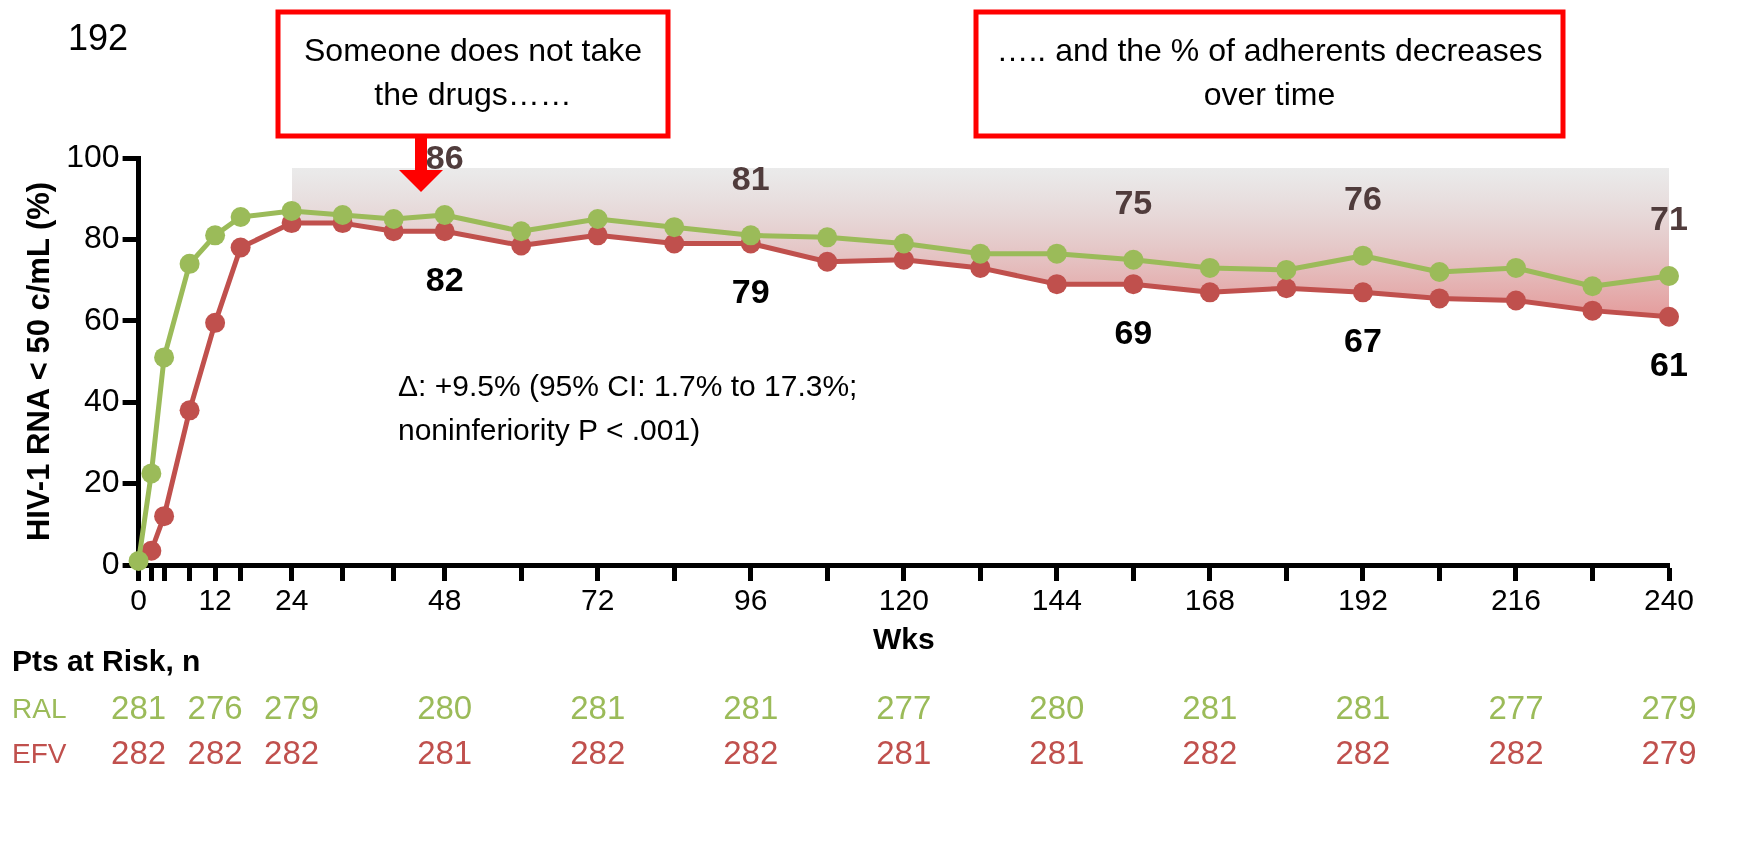 The height and width of the screenshot is (859, 1757). Describe the element at coordinates (102, 318) in the screenshot. I see `y-tick-label: 60` at that location.